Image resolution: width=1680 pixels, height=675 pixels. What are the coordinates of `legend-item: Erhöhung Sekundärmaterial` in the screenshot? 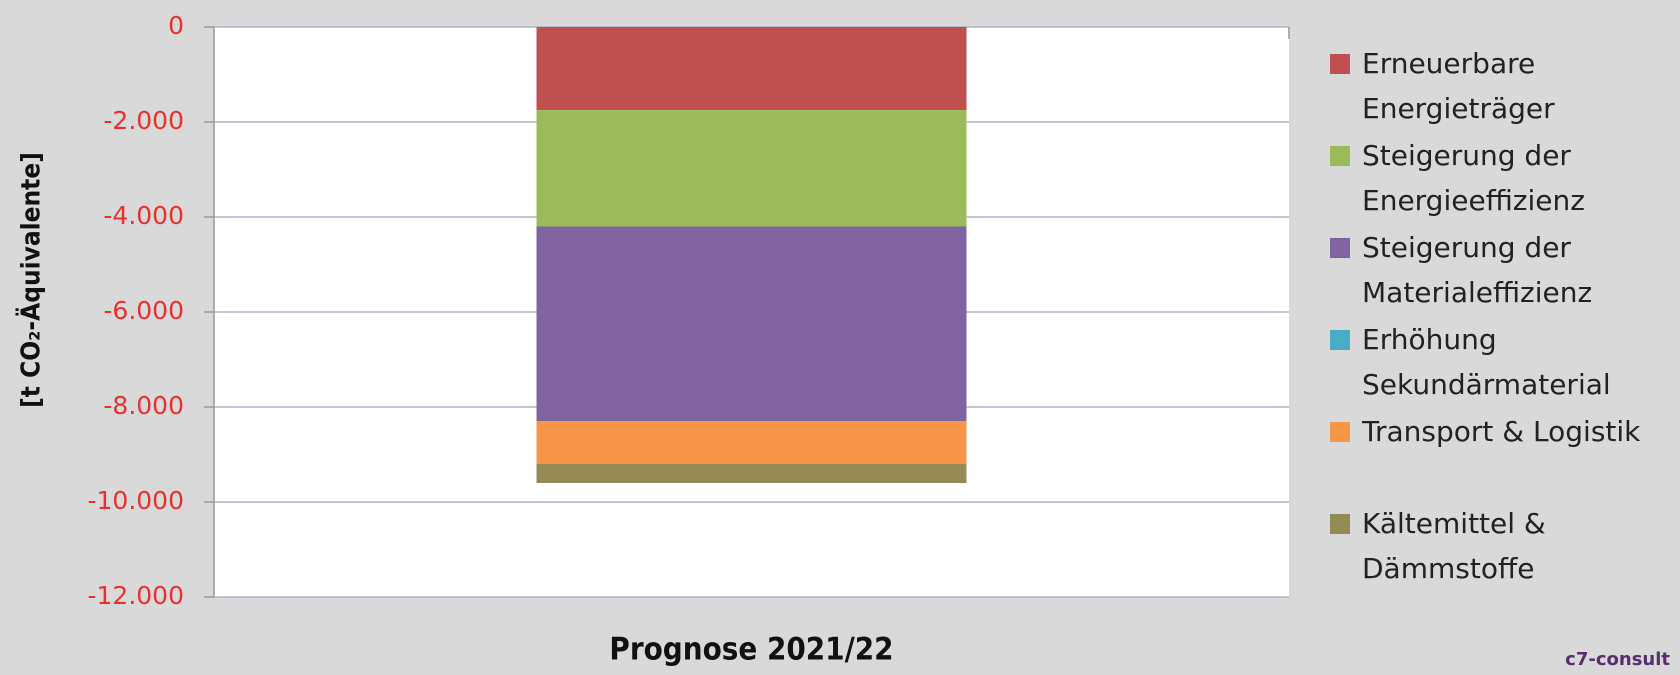 It's located at (1505, 363).